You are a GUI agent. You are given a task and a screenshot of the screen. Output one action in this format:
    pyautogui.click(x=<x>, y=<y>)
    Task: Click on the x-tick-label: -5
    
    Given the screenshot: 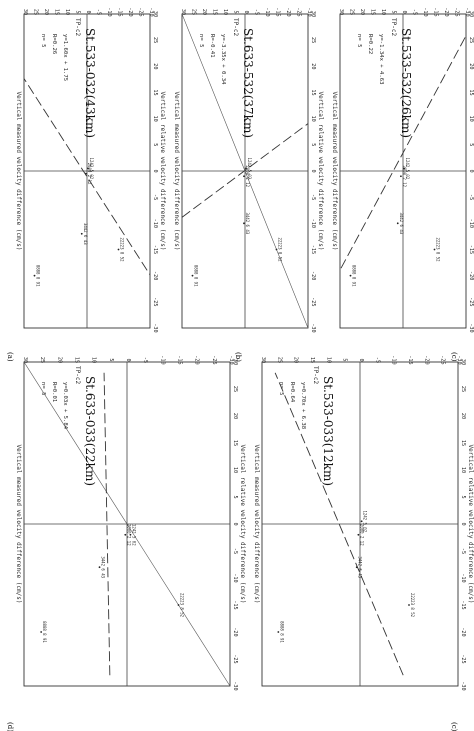 What is the action you would take?
    pyautogui.click(x=463, y=551)
    